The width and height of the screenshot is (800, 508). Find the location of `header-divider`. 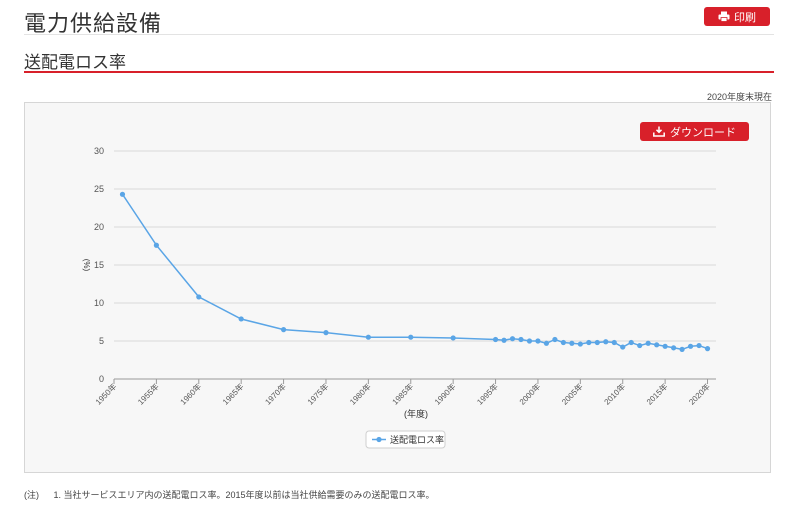

header-divider is located at coordinates (399, 34).